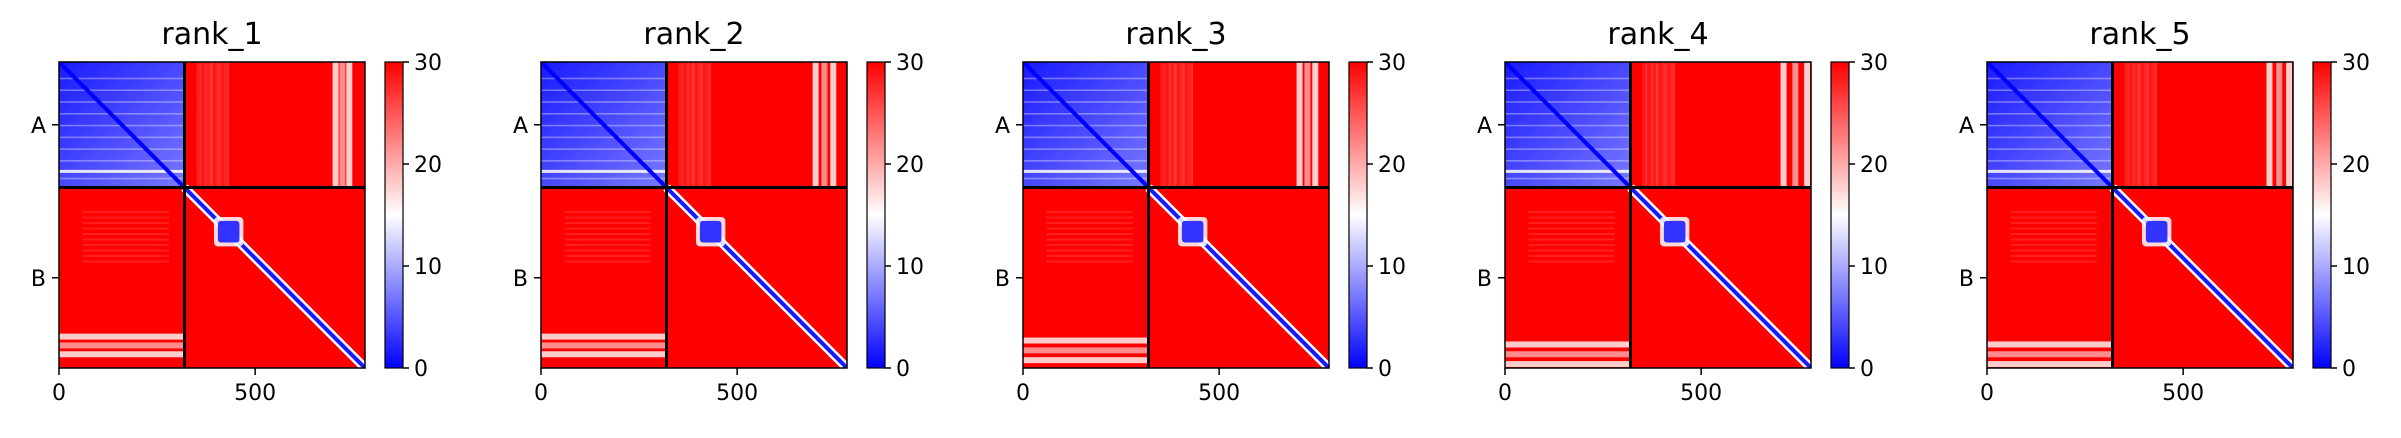  What do you see at coordinates (1657, 34) in the screenshot?
I see `subplot-title: rank_4` at bounding box center [1657, 34].